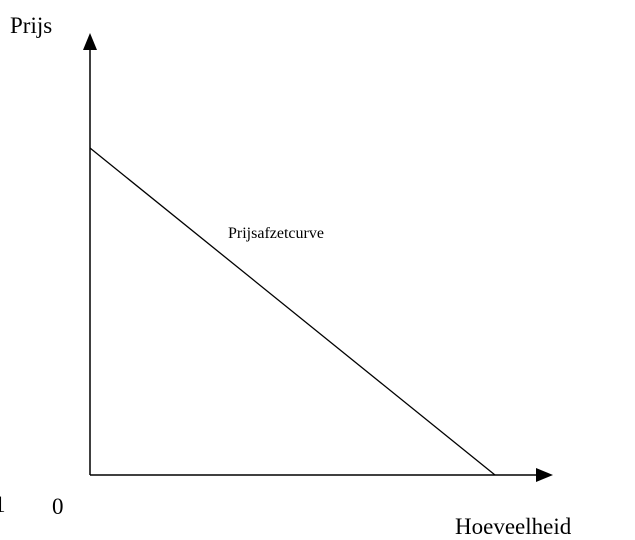 This screenshot has height=540, width=635. I want to click on x-axis-label: Hoeveelheid, so click(513, 526).